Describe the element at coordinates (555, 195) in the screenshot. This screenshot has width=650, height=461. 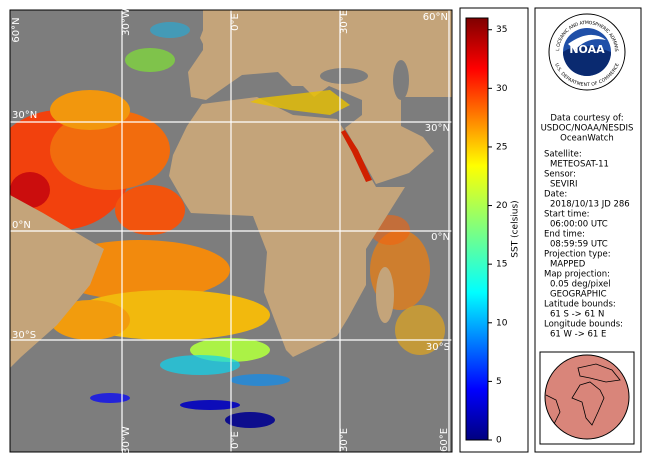
I see `field-label: Date:` at that location.